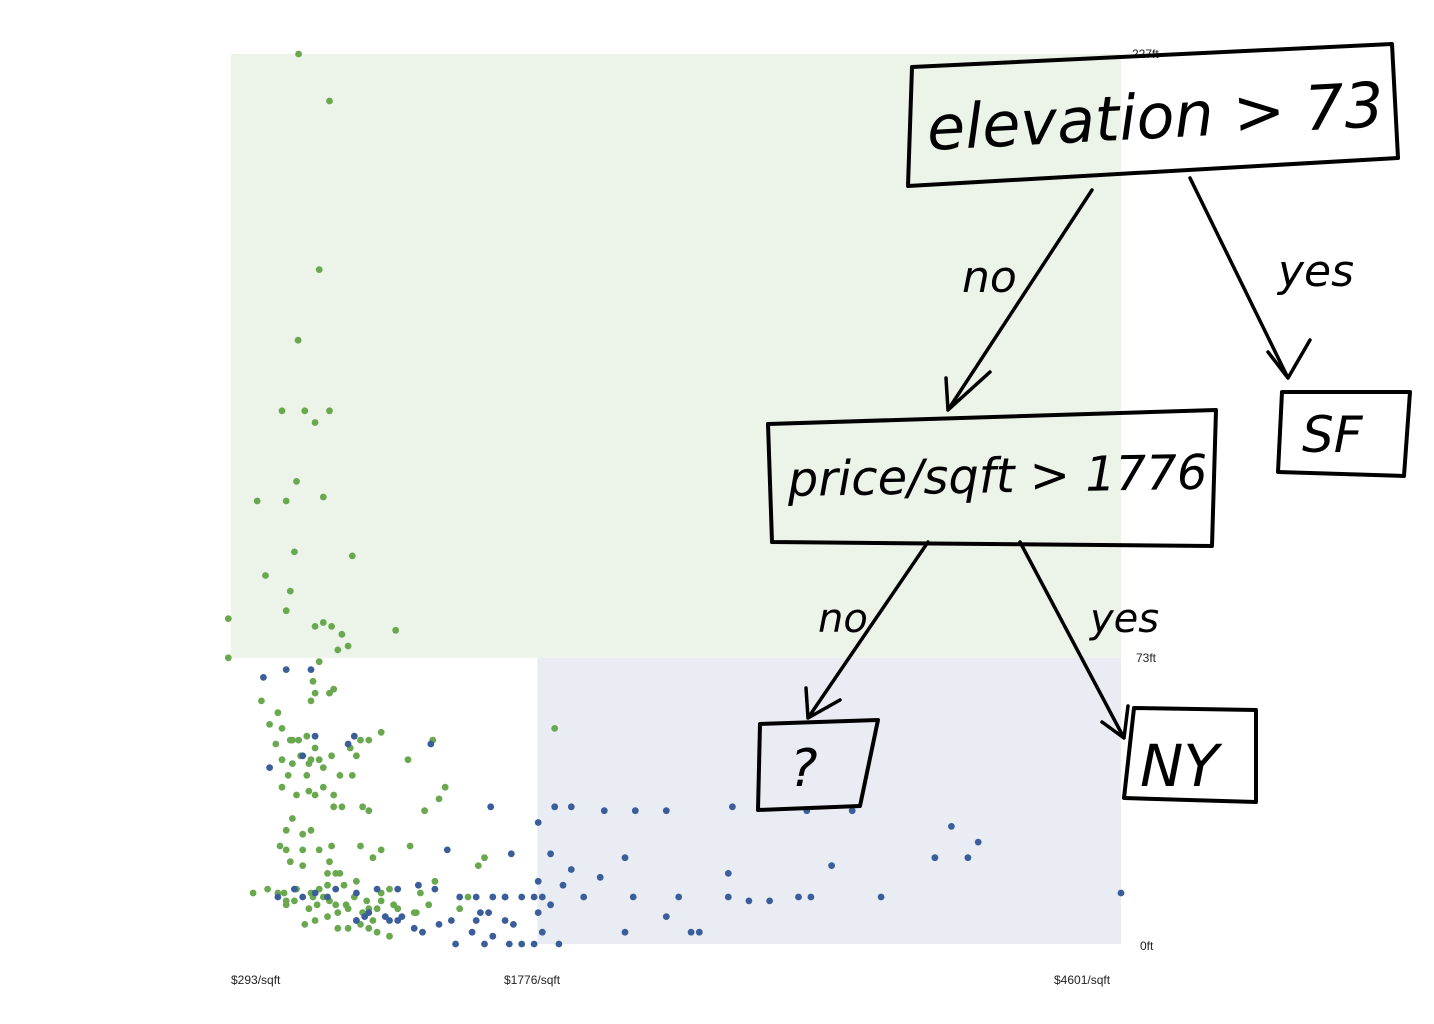  I want to click on ny-leaf-box, so click(1190, 755).